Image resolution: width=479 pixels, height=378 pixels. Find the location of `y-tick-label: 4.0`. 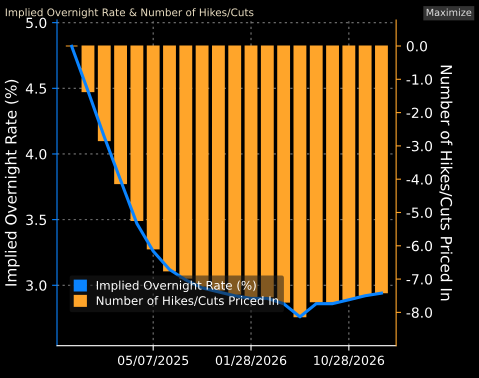

y-tick-label: 4.0 is located at coordinates (36, 154).